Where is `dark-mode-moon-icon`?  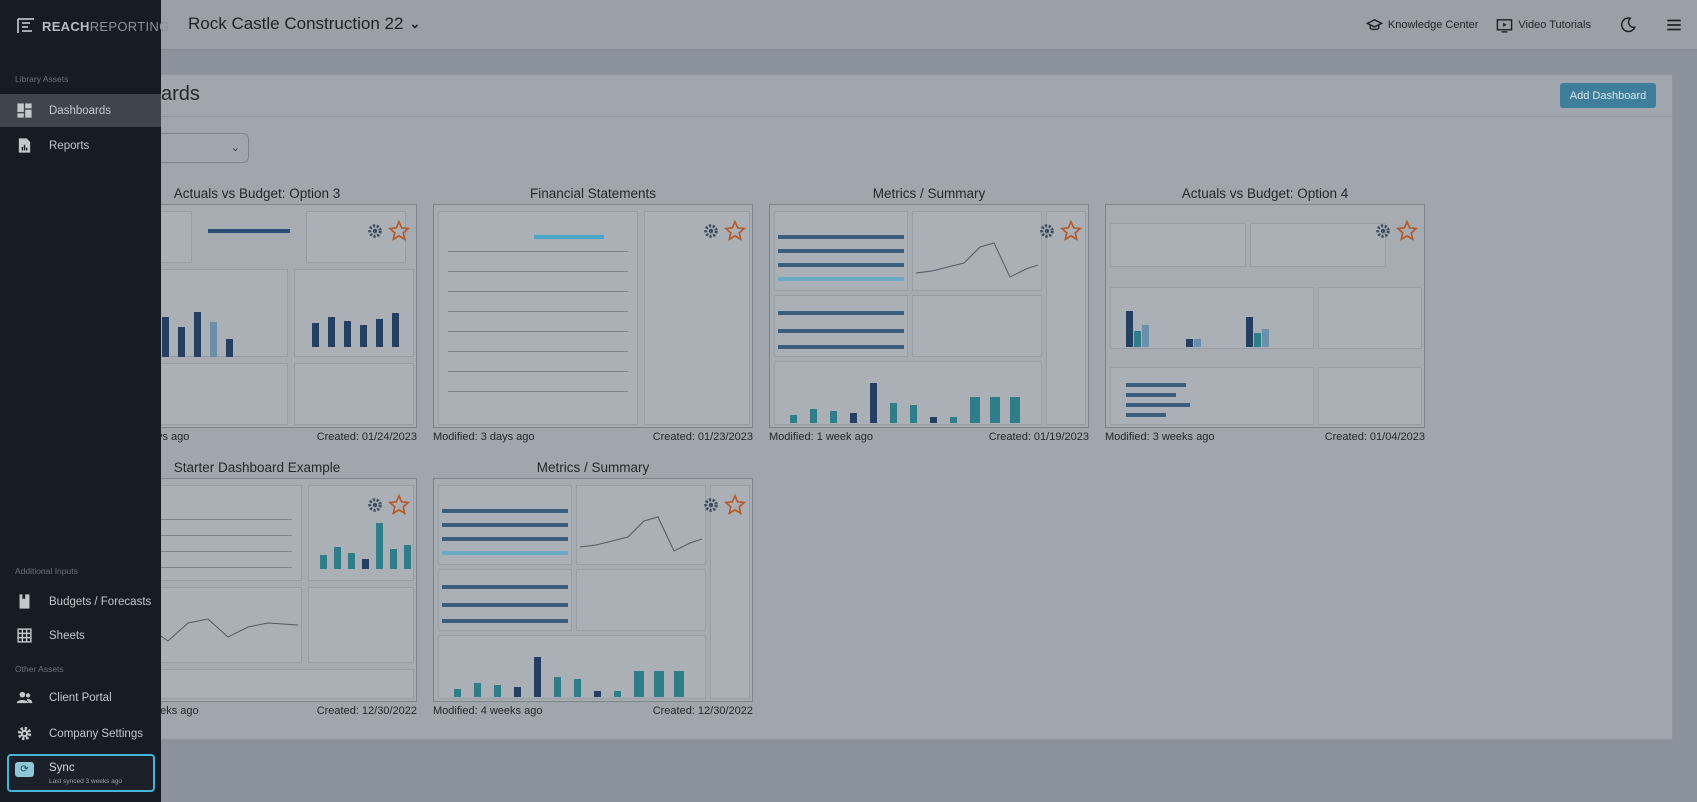 dark-mode-moon-icon is located at coordinates (1628, 25).